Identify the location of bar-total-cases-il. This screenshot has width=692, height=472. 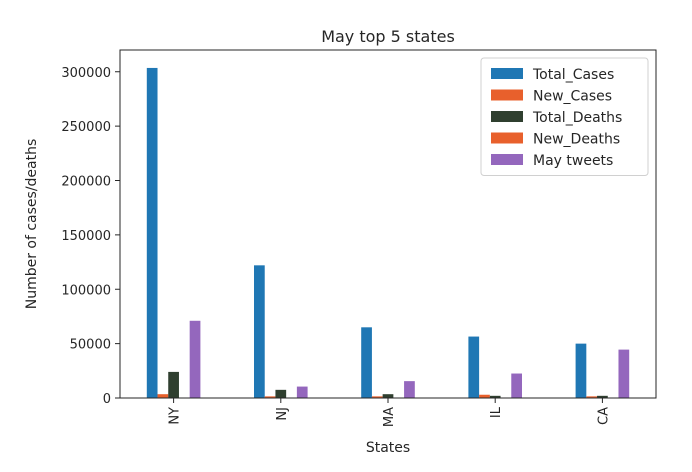
(474, 367).